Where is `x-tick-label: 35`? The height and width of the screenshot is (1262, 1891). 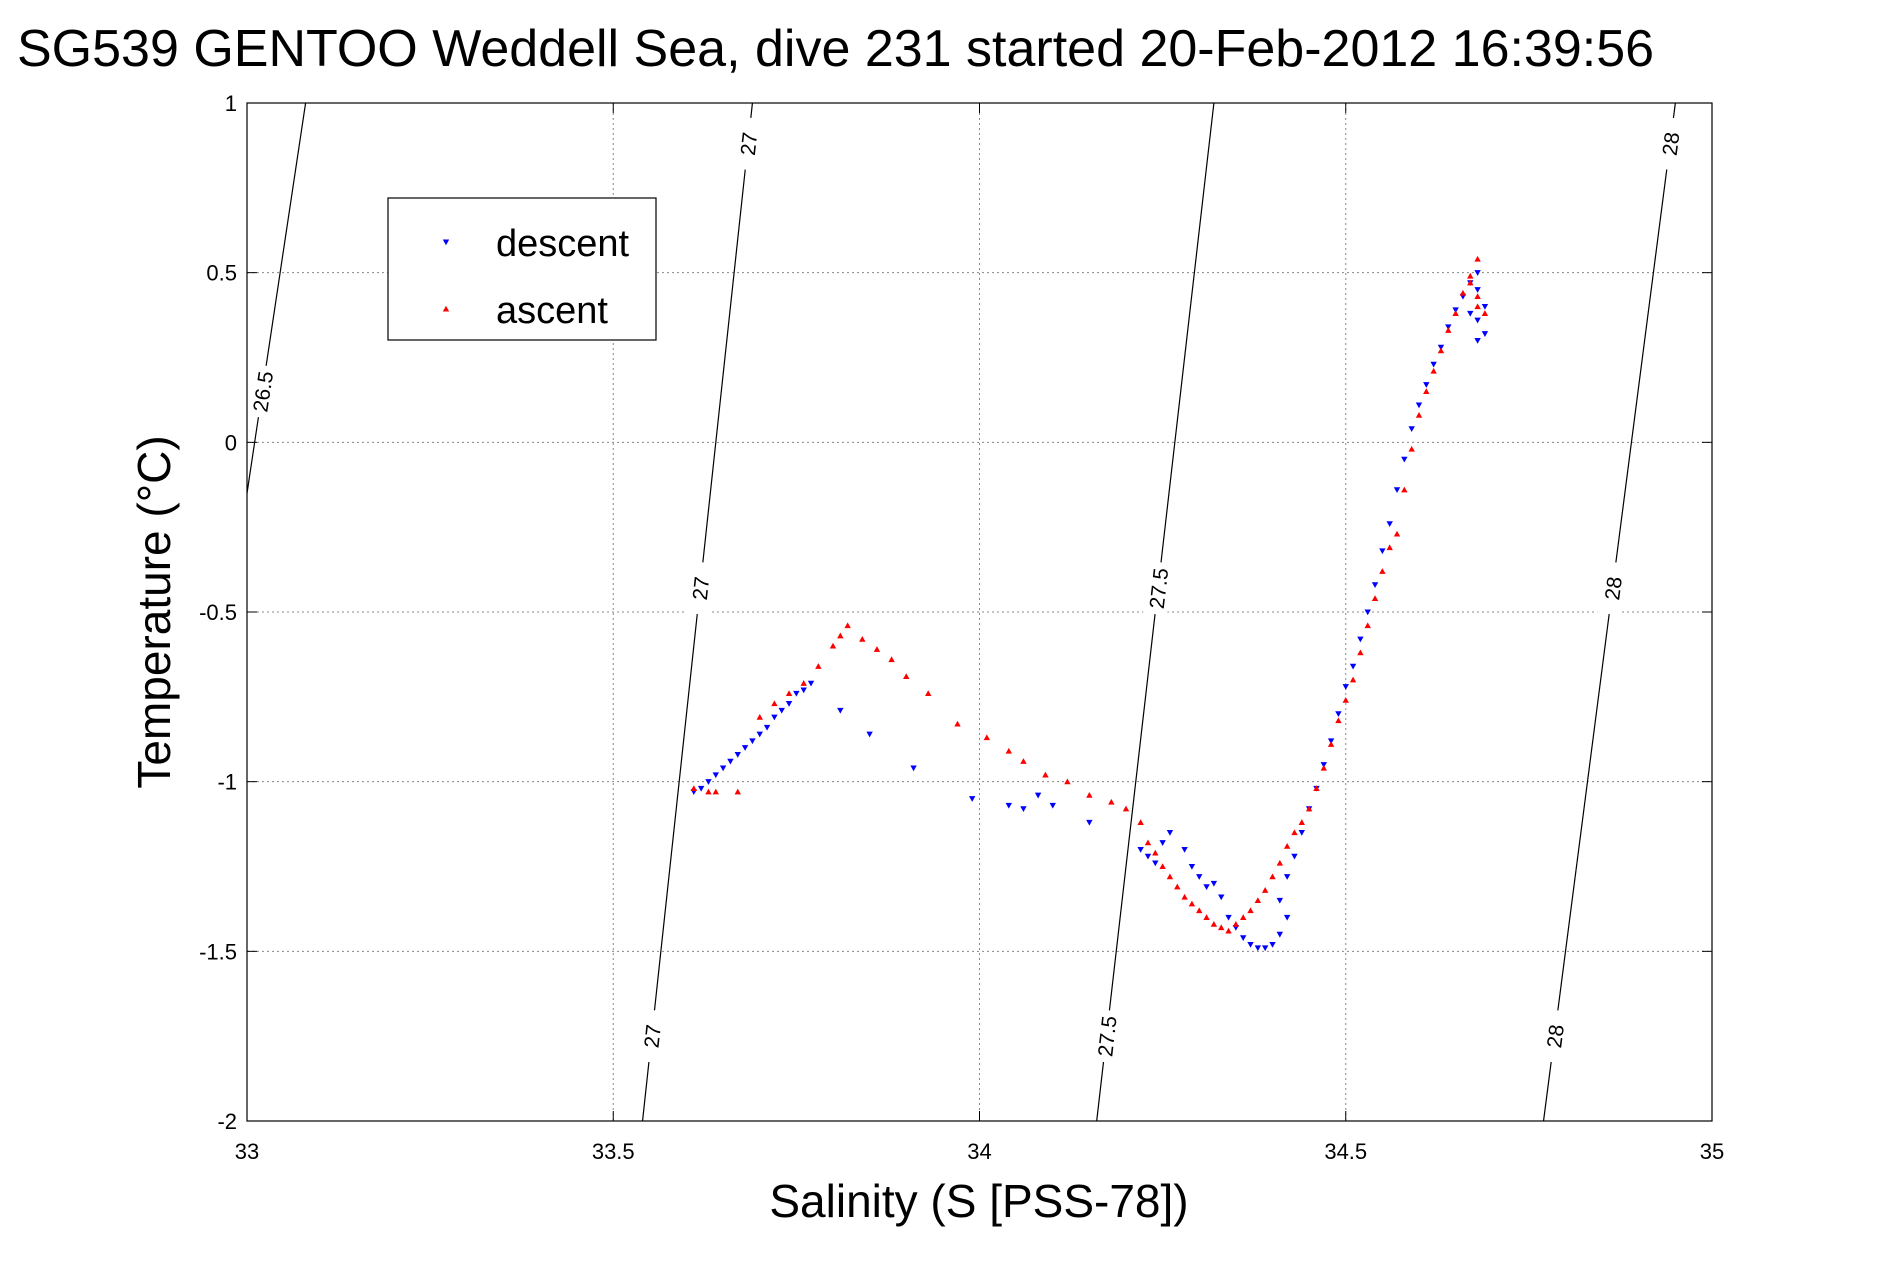
x-tick-label: 35 is located at coordinates (1712, 1151).